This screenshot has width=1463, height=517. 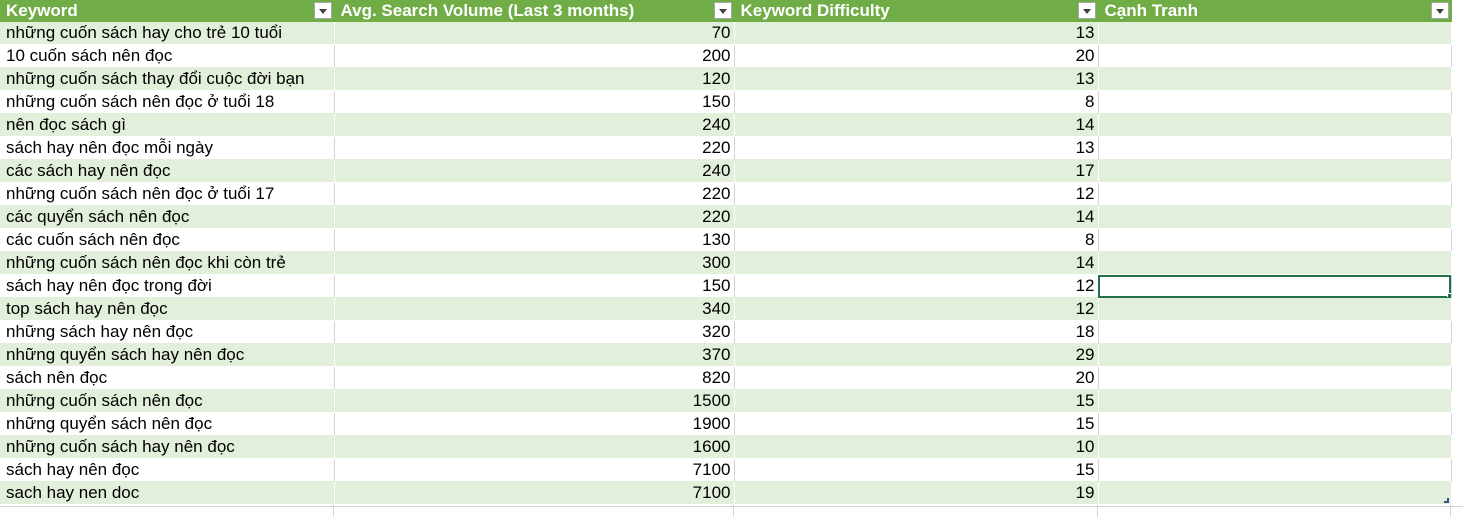 I want to click on cell-keyword: nên đọc sách gì, so click(x=167, y=125).